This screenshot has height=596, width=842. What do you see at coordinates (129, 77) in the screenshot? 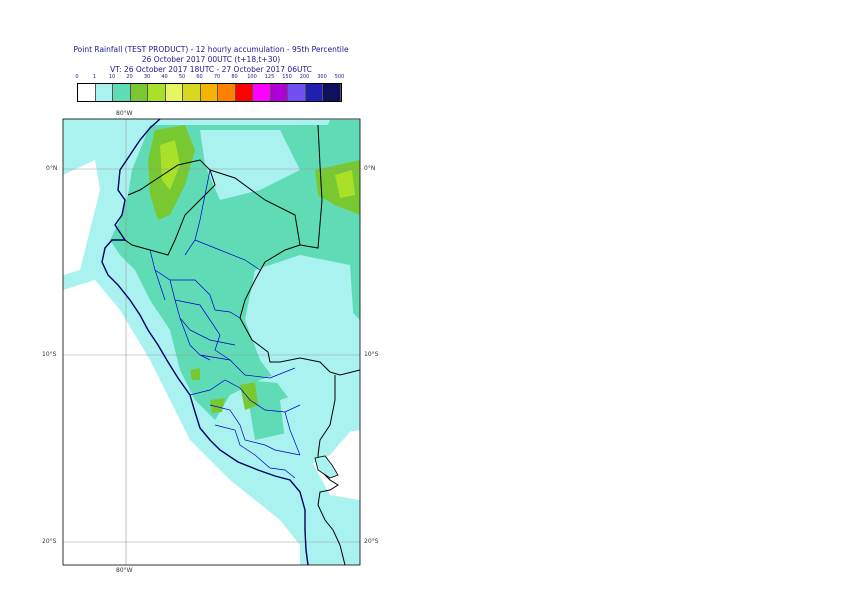
I see `legend-threshold-label: 20` at bounding box center [129, 77].